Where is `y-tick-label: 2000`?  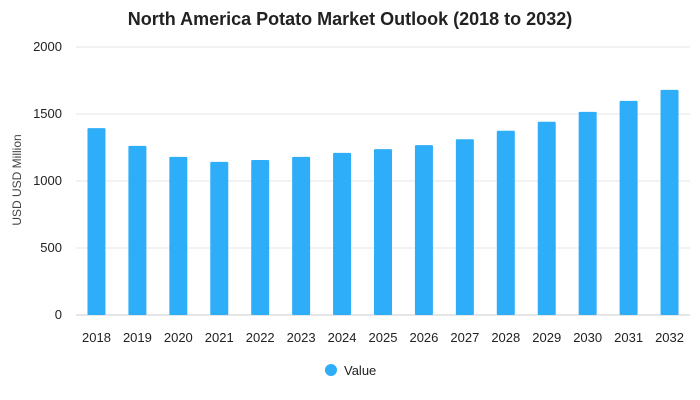 y-tick-label: 2000 is located at coordinates (47, 46).